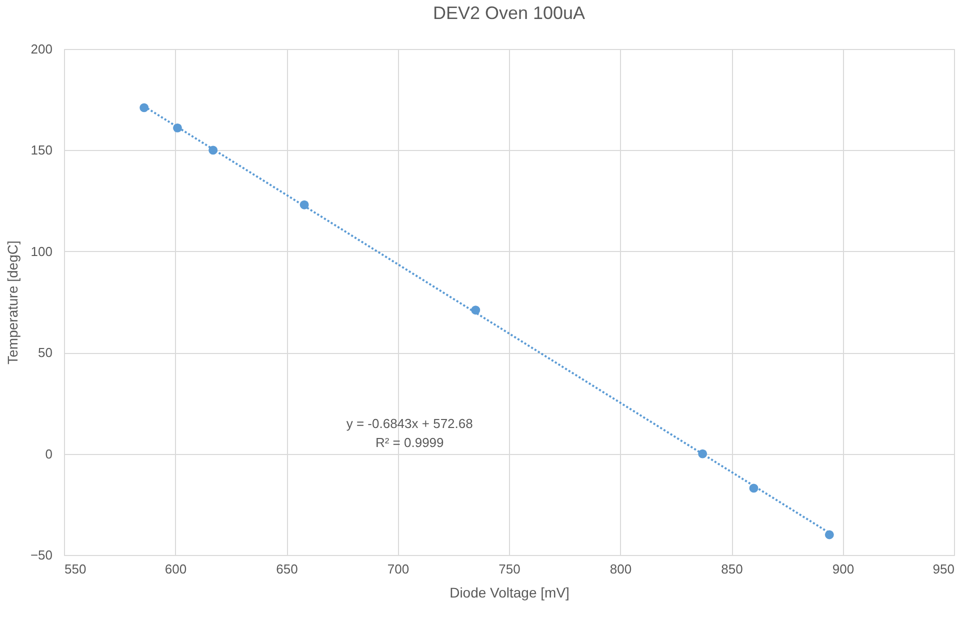 The width and height of the screenshot is (974, 621). I want to click on annotation: y = -0.6843x + 572.68, so click(409, 424).